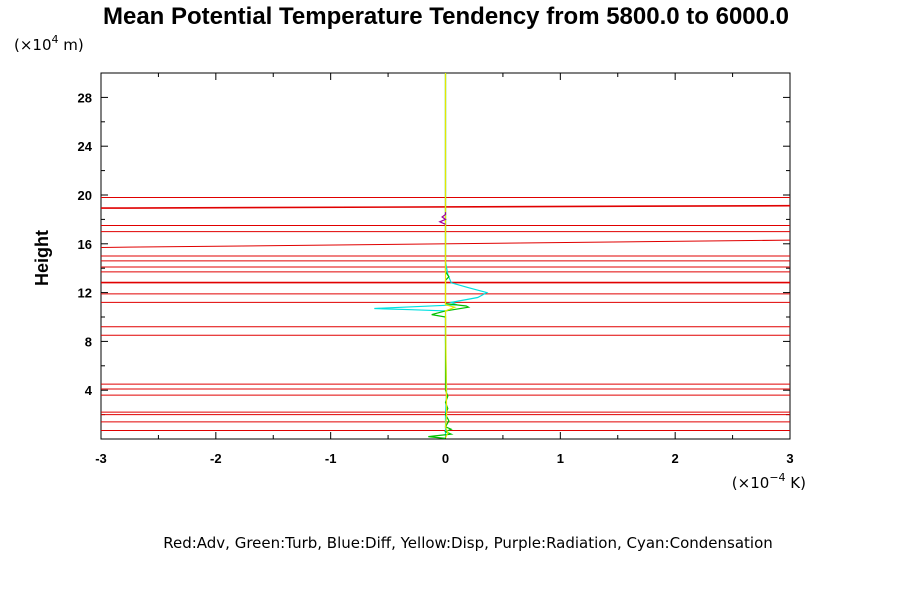  Describe the element at coordinates (789, 458) in the screenshot. I see `x-tick-label: 3` at that location.